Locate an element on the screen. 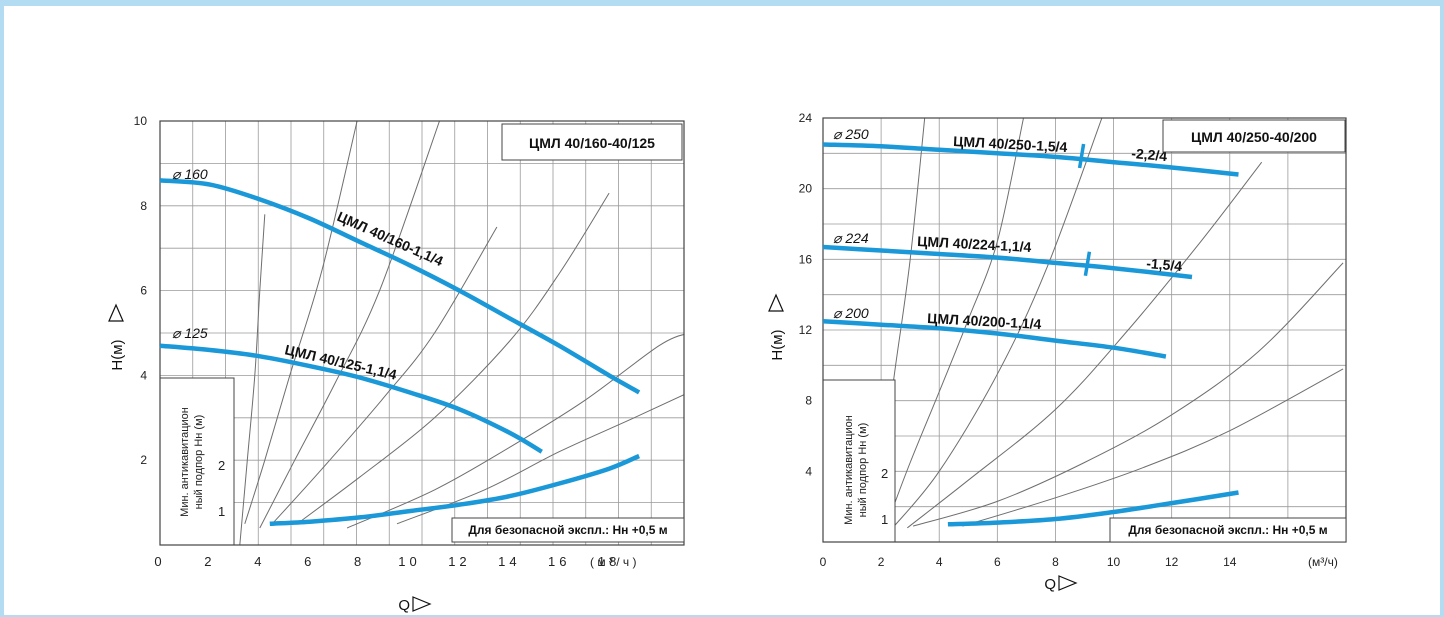  title-box-right is located at coordinates (1254, 136).